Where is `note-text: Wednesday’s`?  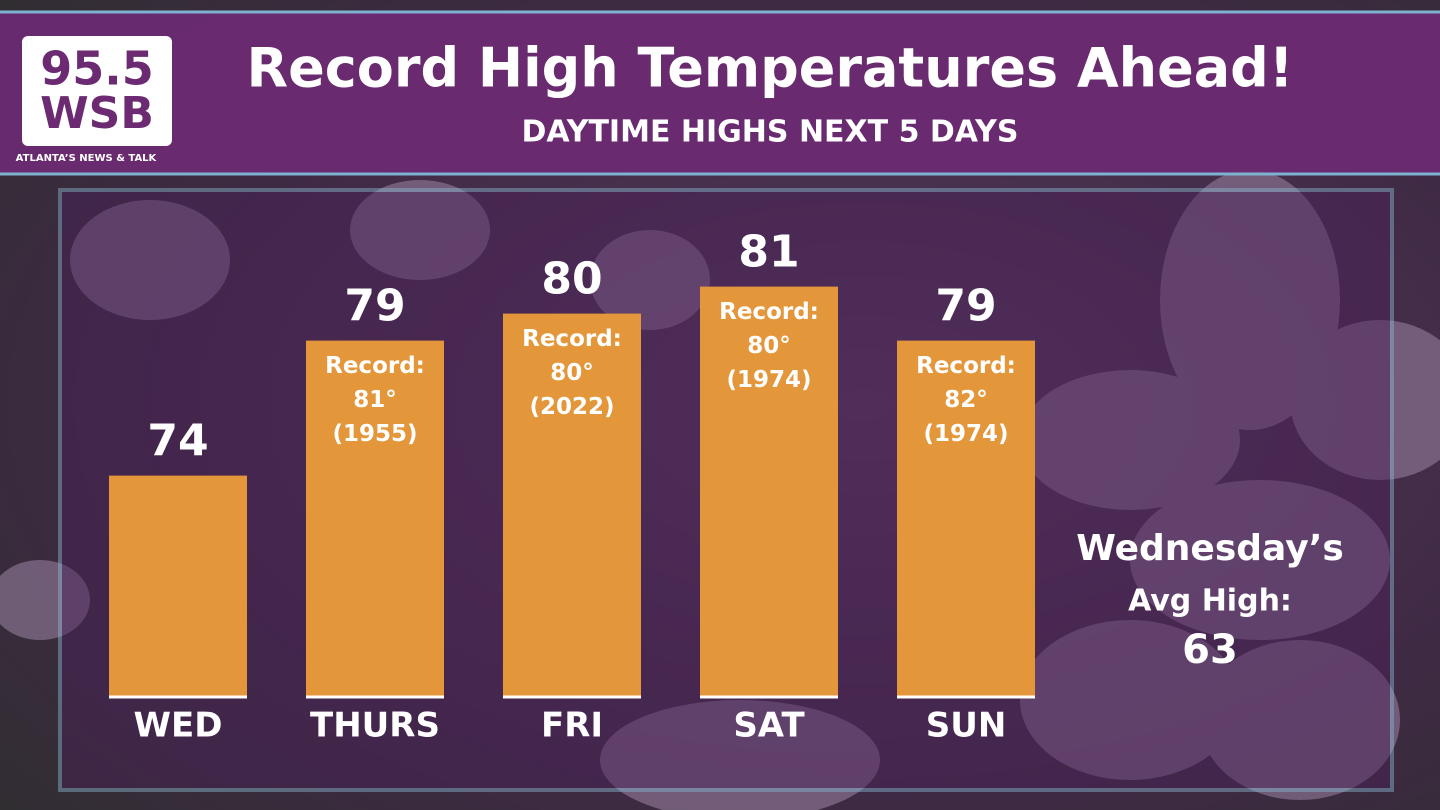
note-text: Wednesday’s is located at coordinates (1210, 548).